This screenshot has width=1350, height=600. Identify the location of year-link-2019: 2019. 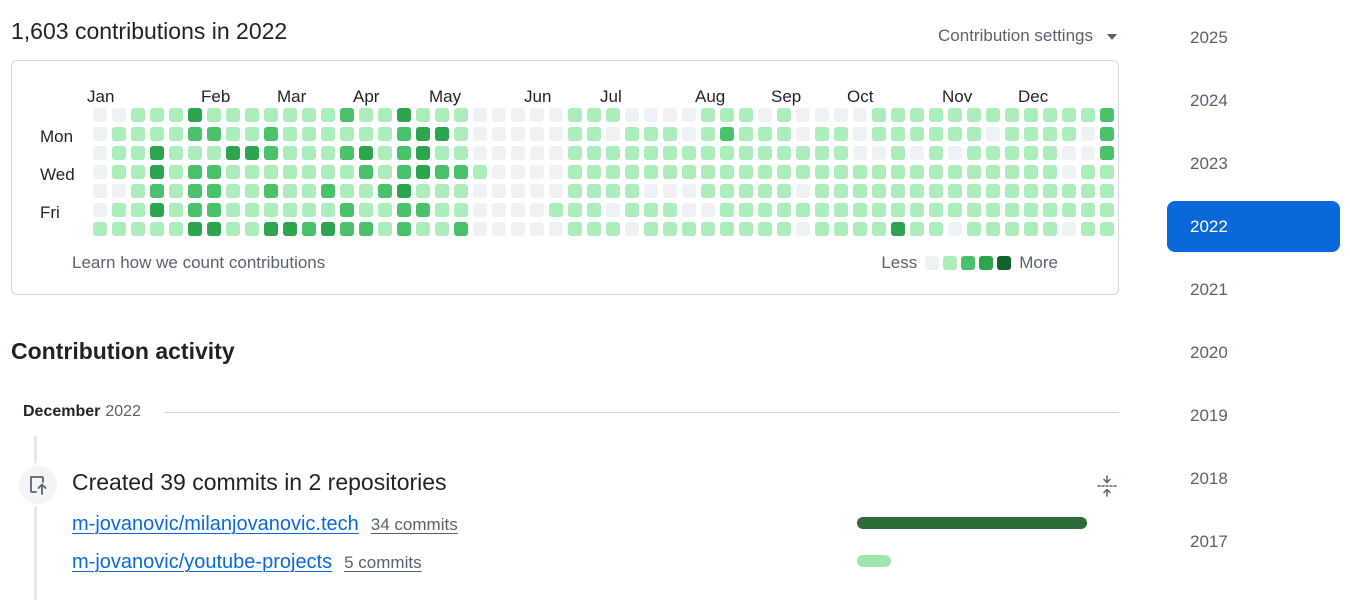
(1209, 415).